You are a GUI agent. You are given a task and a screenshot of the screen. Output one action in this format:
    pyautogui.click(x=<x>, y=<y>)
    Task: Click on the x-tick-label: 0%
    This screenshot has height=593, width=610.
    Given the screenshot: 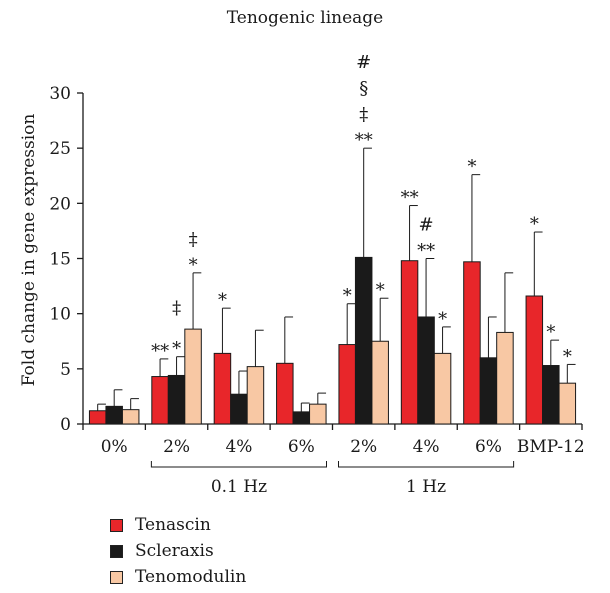 What is the action you would take?
    pyautogui.click(x=114, y=447)
    